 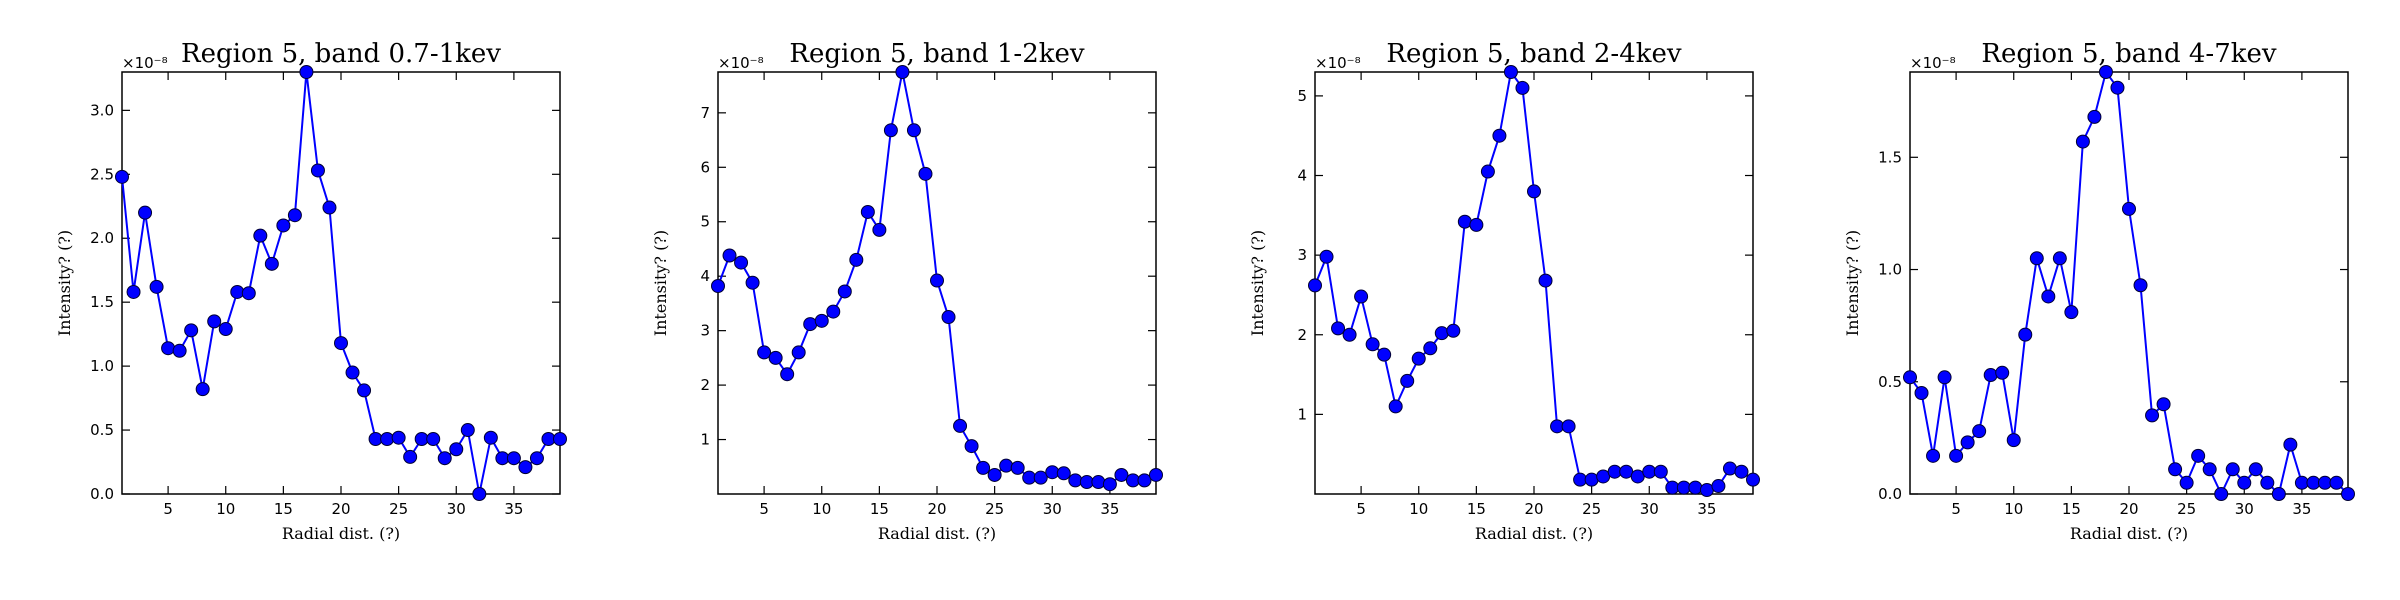 What do you see at coordinates (102, 174) in the screenshot?
I see `y-tick-label: 2.5` at bounding box center [102, 174].